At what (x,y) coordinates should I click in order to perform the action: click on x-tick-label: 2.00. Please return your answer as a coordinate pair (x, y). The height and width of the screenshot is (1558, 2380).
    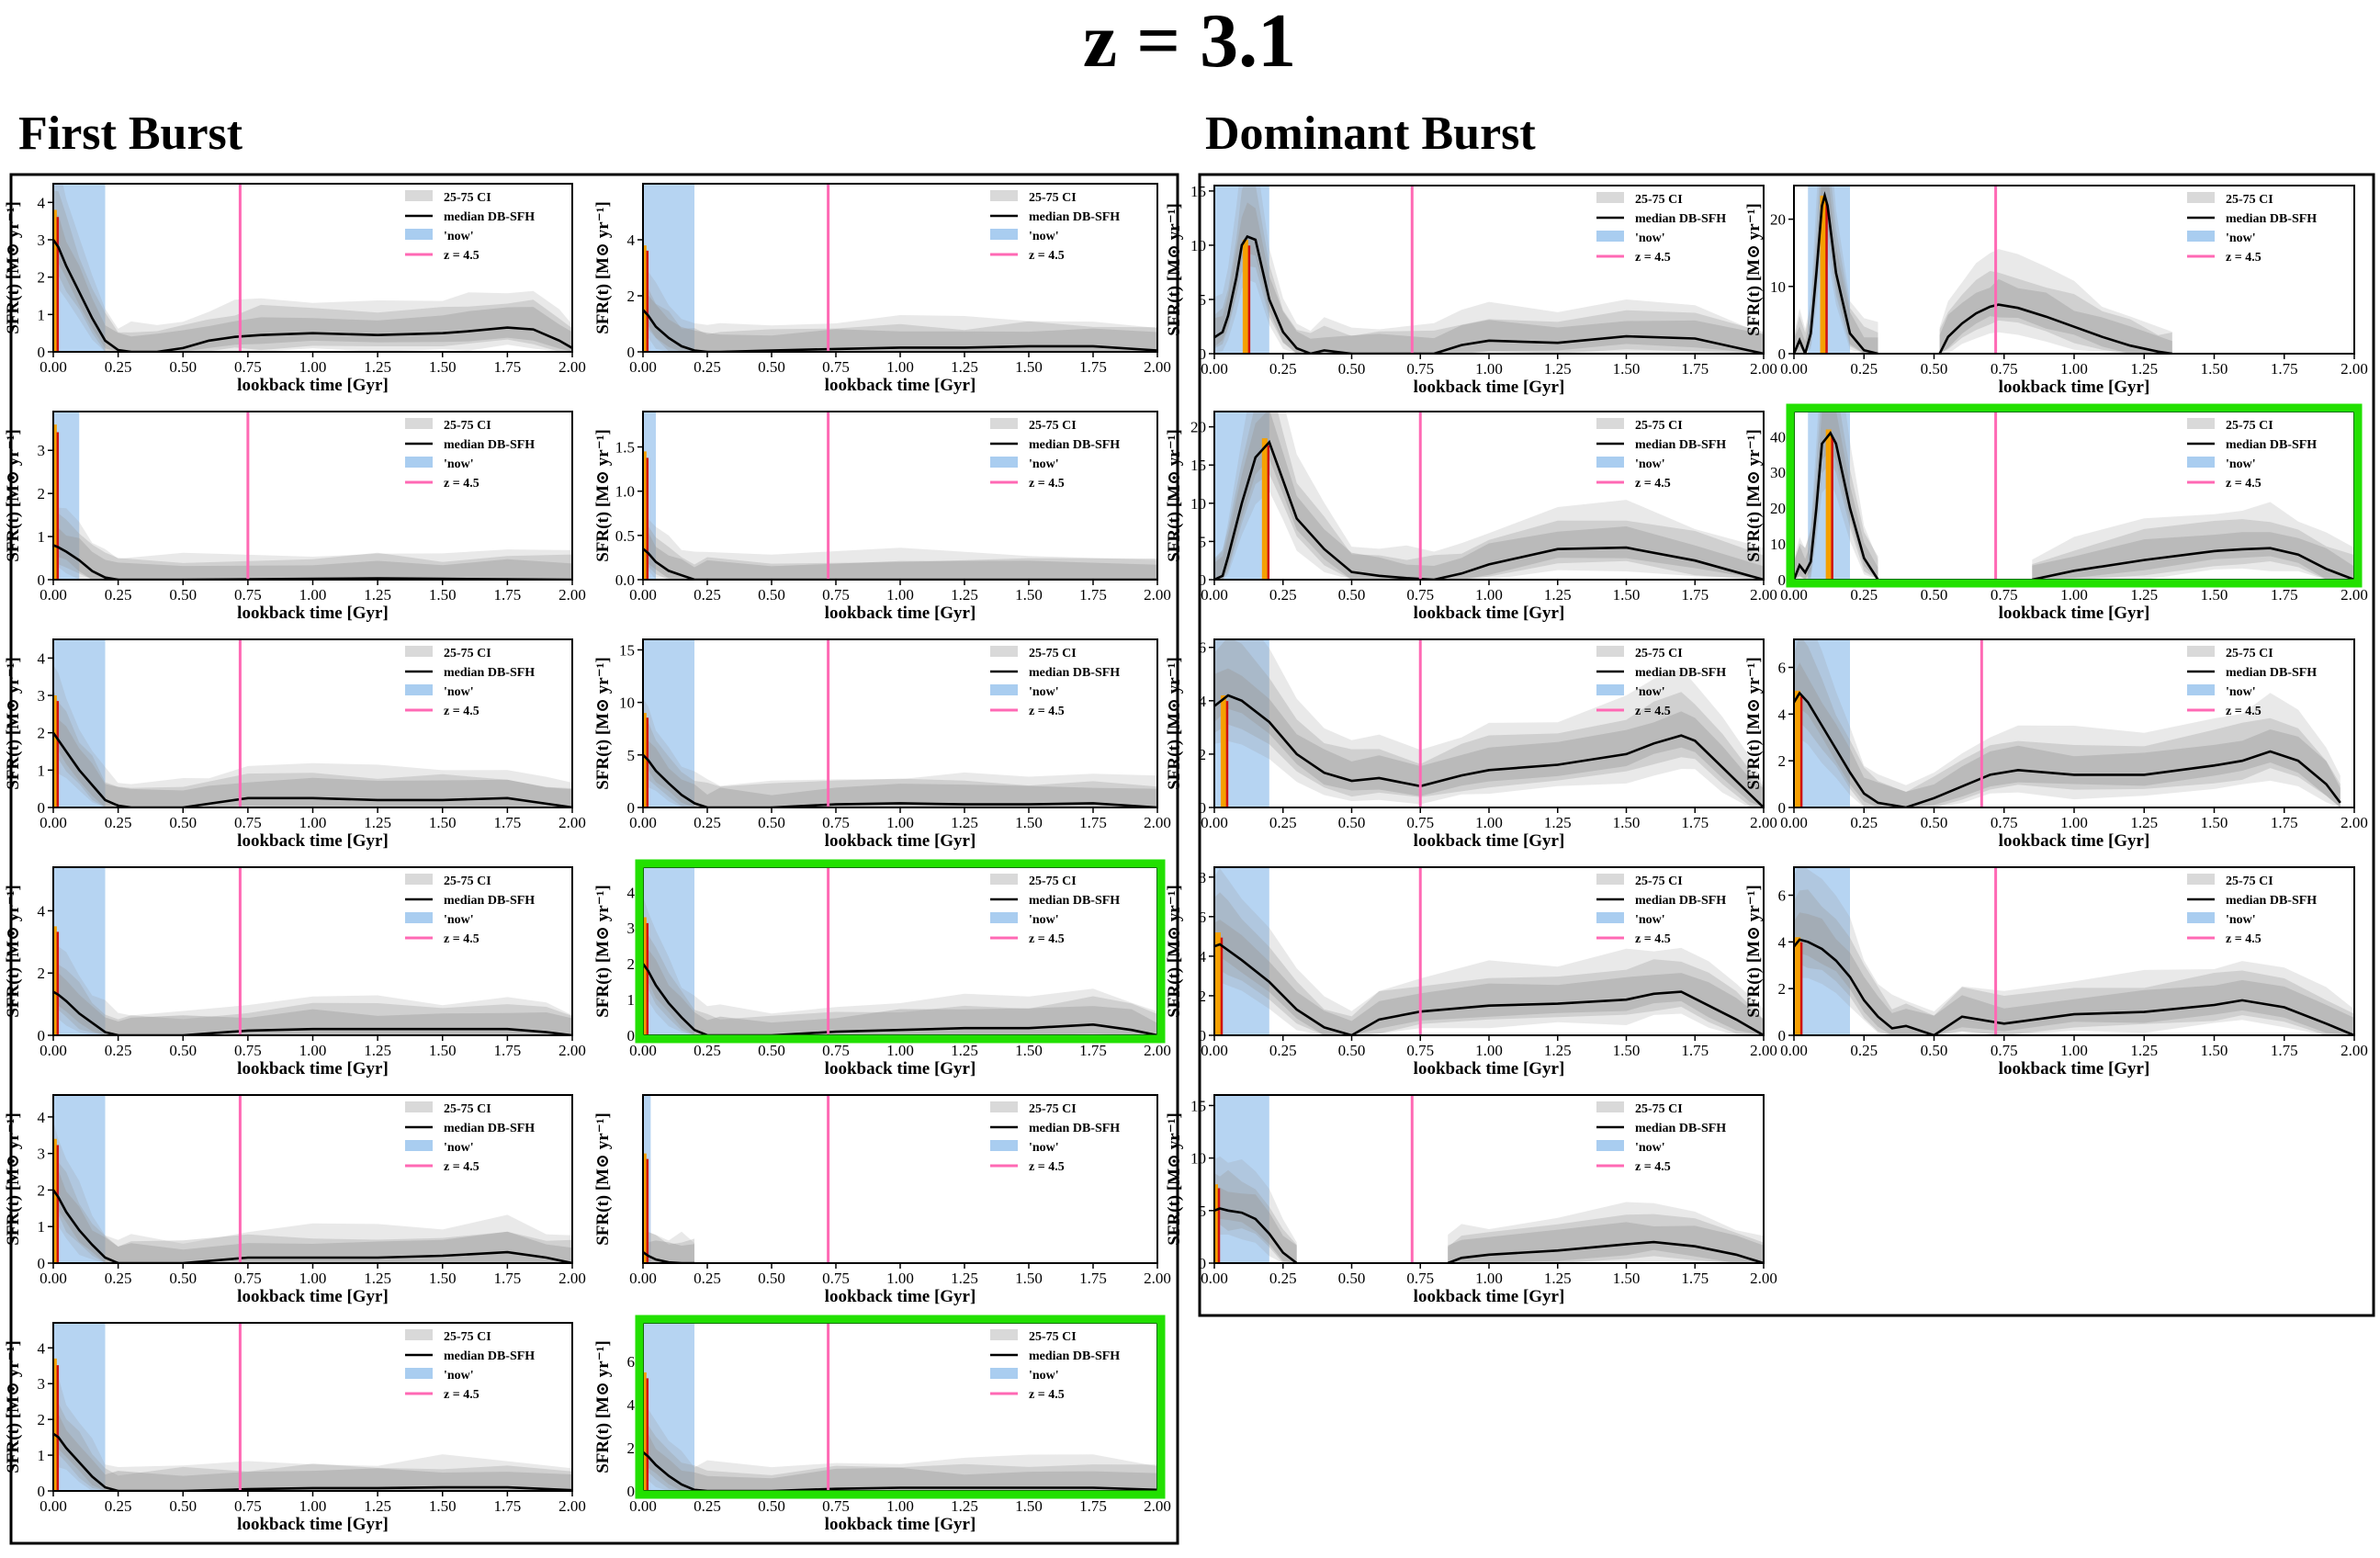
    Looking at the image, I should click on (1157, 367).